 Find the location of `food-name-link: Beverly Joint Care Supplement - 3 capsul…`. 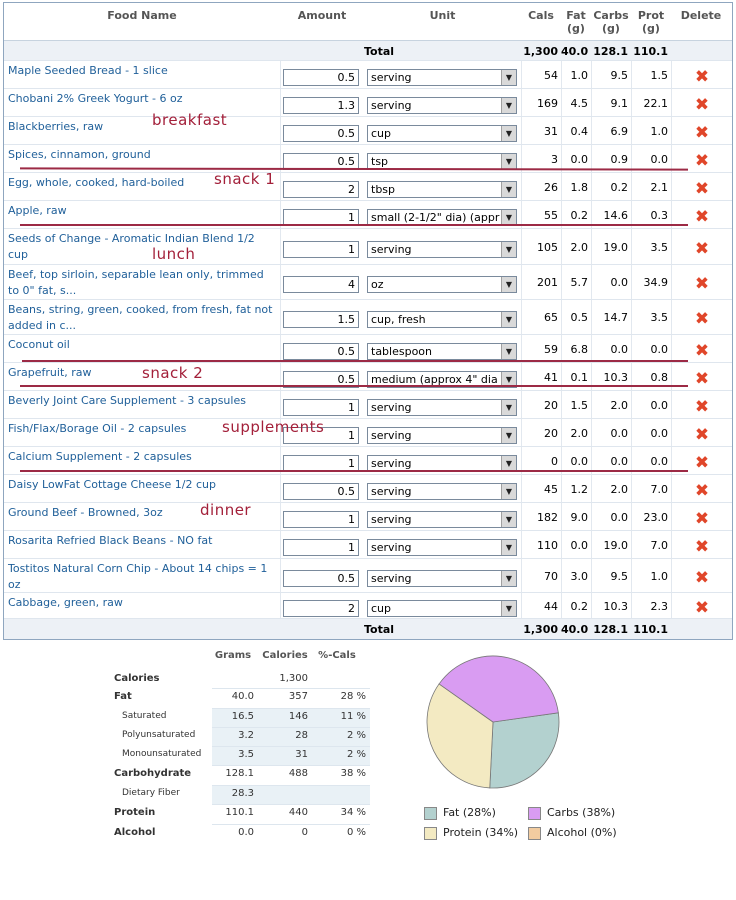

food-name-link: Beverly Joint Care Supplement - 3 capsul… is located at coordinates (127, 400).